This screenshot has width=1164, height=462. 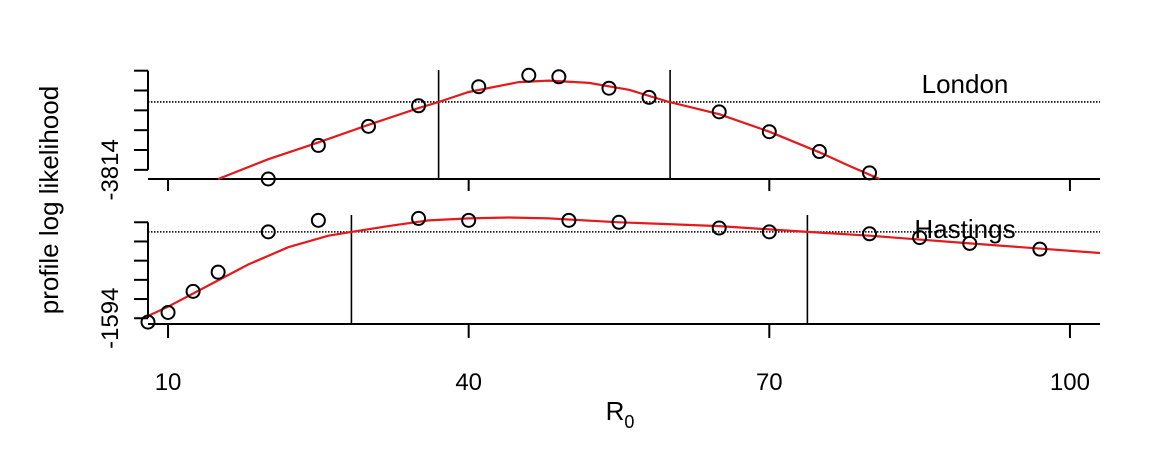 What do you see at coordinates (110, 169) in the screenshot?
I see `y-tick-label-london: -3814` at bounding box center [110, 169].